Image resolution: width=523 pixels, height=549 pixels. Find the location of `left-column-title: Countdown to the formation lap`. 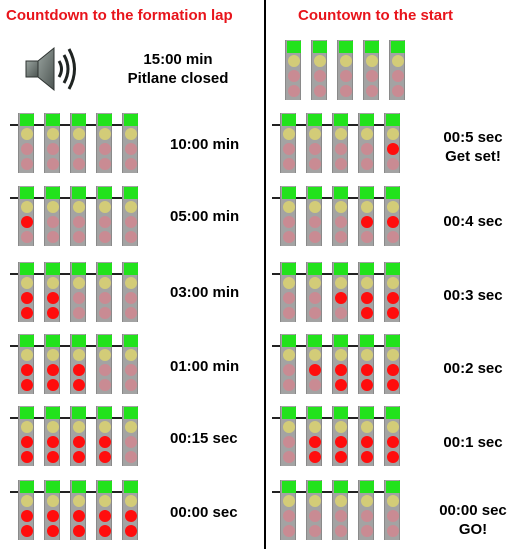

left-column-title: Countdown to the formation lap is located at coordinates (119, 15).